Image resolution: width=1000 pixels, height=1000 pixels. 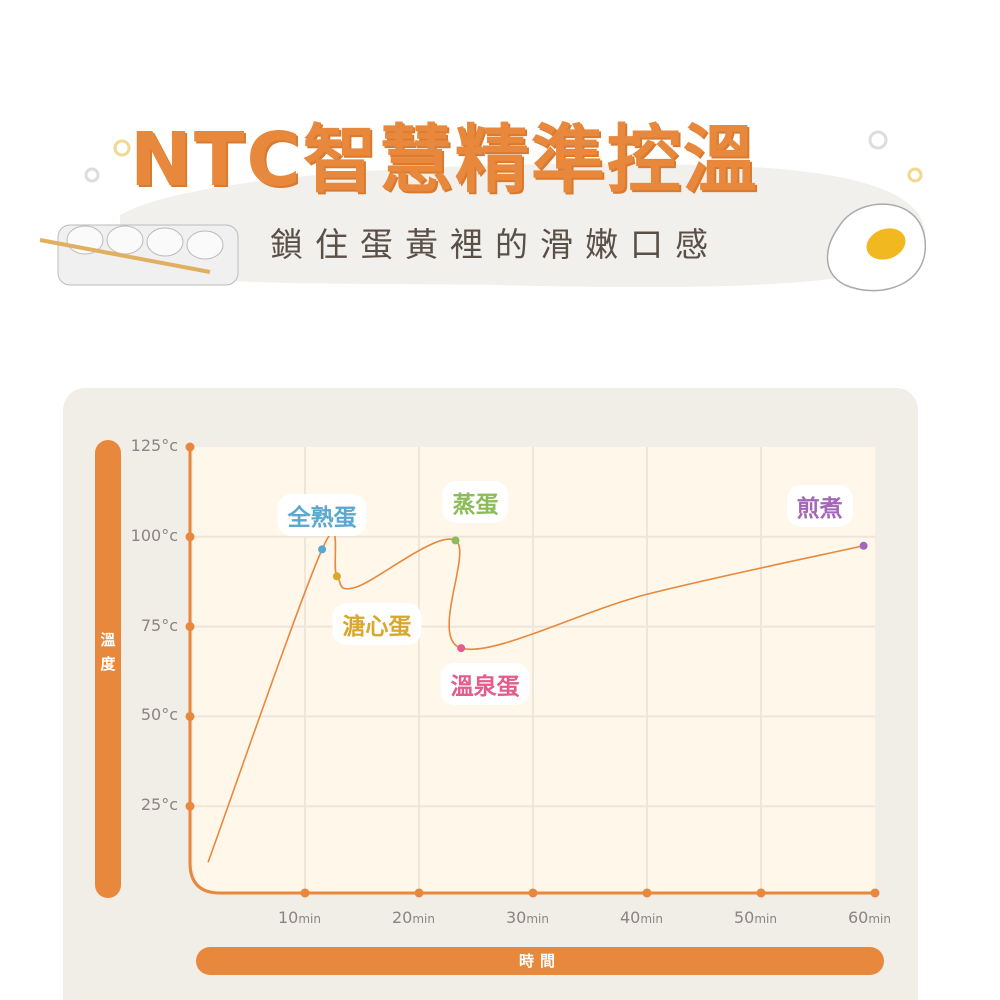 I want to click on fried-egg-icon, so click(x=876, y=247).